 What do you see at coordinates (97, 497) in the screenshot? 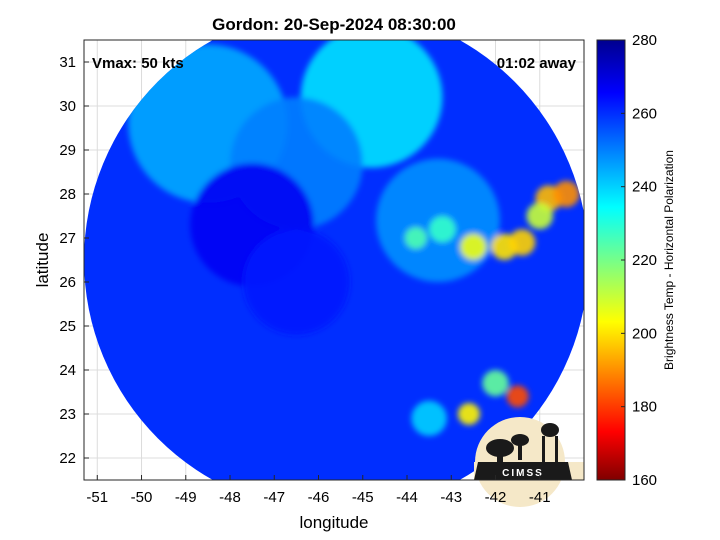
I see `x-tick-label: -51` at bounding box center [97, 497].